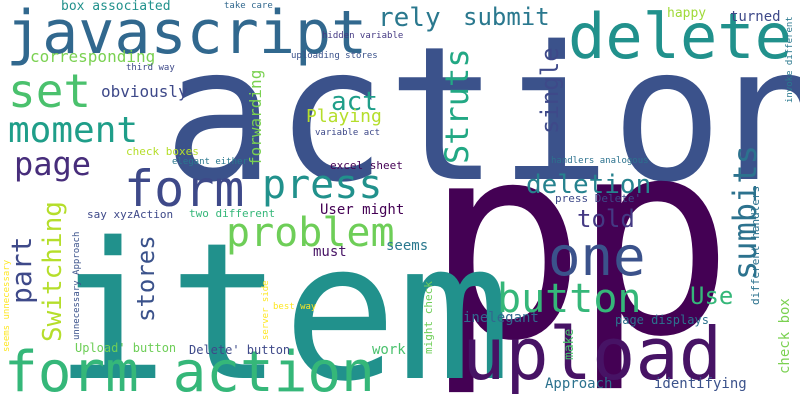  What do you see at coordinates (348, 133) in the screenshot?
I see `word-variable-act: variable act` at bounding box center [348, 133].